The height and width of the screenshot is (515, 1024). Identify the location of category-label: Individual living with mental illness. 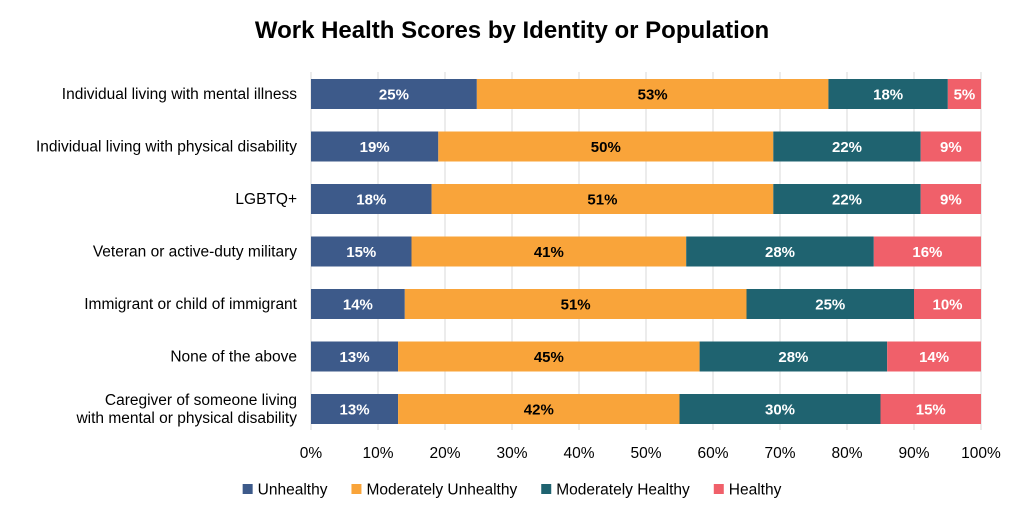
(179, 94).